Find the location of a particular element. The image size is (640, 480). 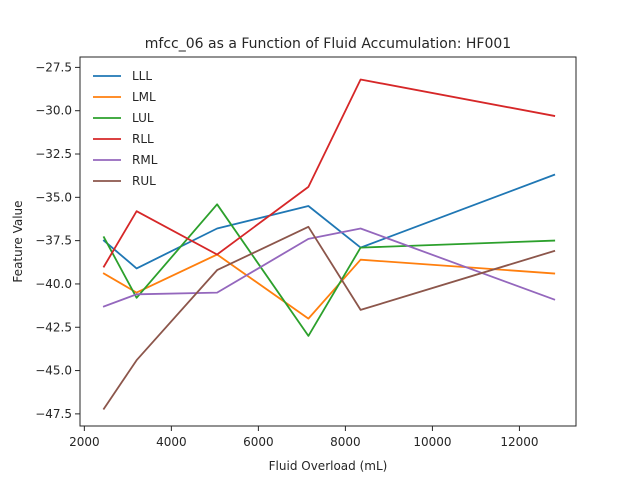

x-tick-label: 8000 is located at coordinates (345, 442).